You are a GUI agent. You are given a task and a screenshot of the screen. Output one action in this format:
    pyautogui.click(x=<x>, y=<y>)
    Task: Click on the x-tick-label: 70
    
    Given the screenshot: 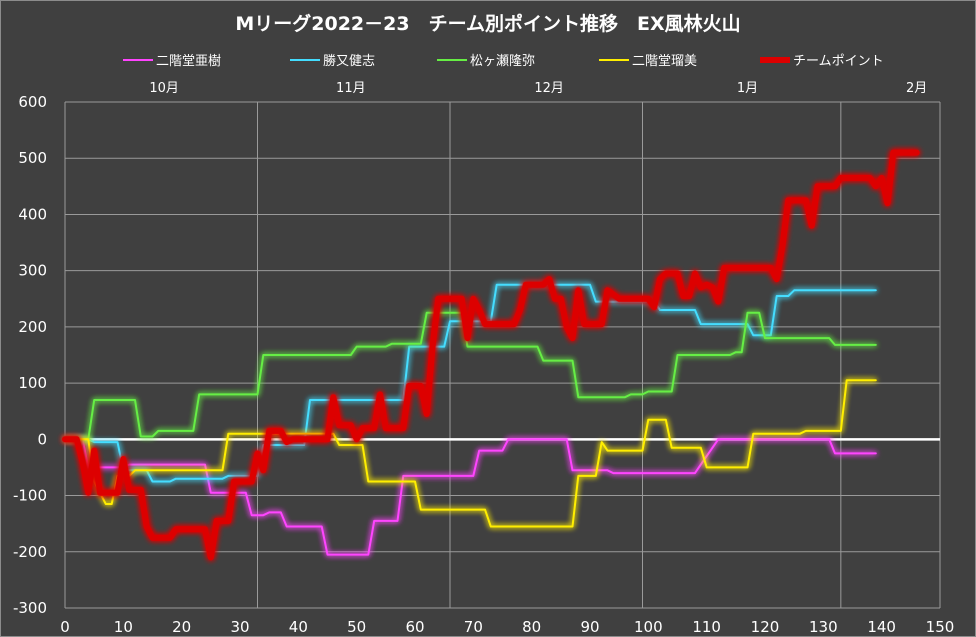 What is the action you would take?
    pyautogui.click(x=473, y=627)
    